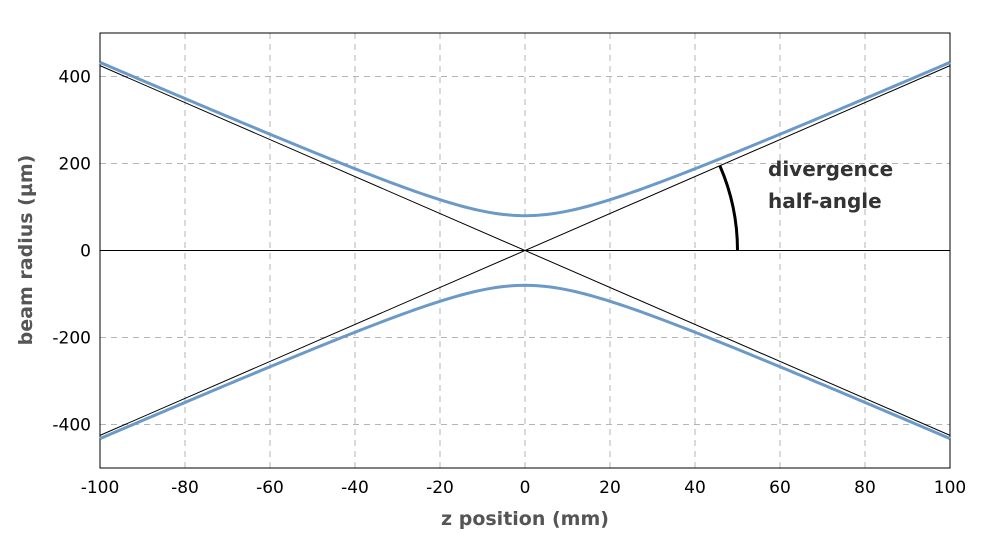 This screenshot has width=1000, height=535. What do you see at coordinates (75, 78) in the screenshot?
I see `y-tick-label: 400` at bounding box center [75, 78].